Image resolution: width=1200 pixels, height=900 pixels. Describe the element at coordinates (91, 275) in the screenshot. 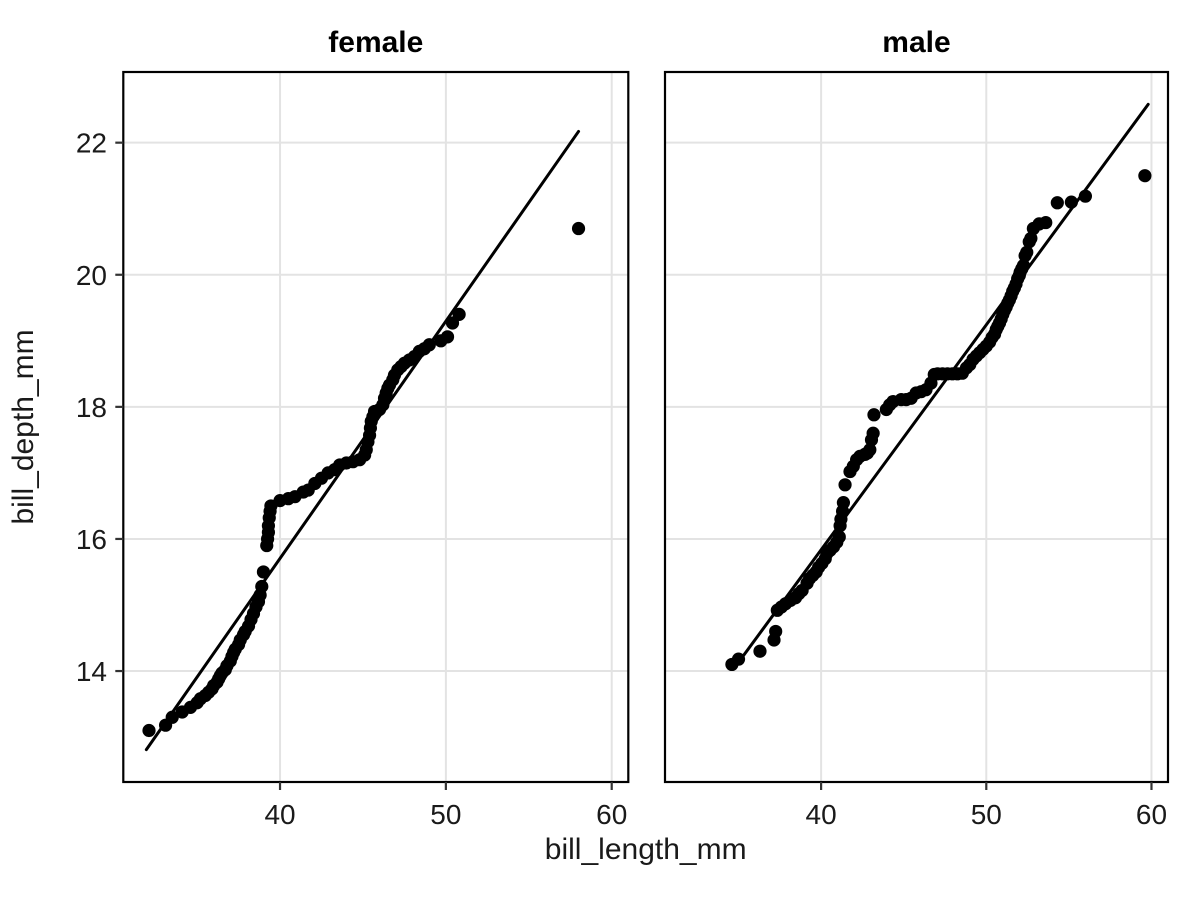

I see `y-tick-label: 20` at that location.